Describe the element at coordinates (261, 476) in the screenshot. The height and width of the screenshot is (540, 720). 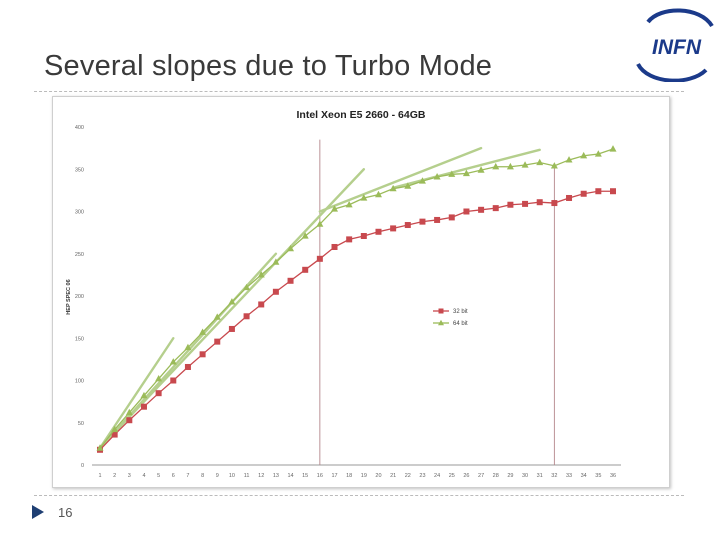
I see `x-tick-label: 12` at that location.